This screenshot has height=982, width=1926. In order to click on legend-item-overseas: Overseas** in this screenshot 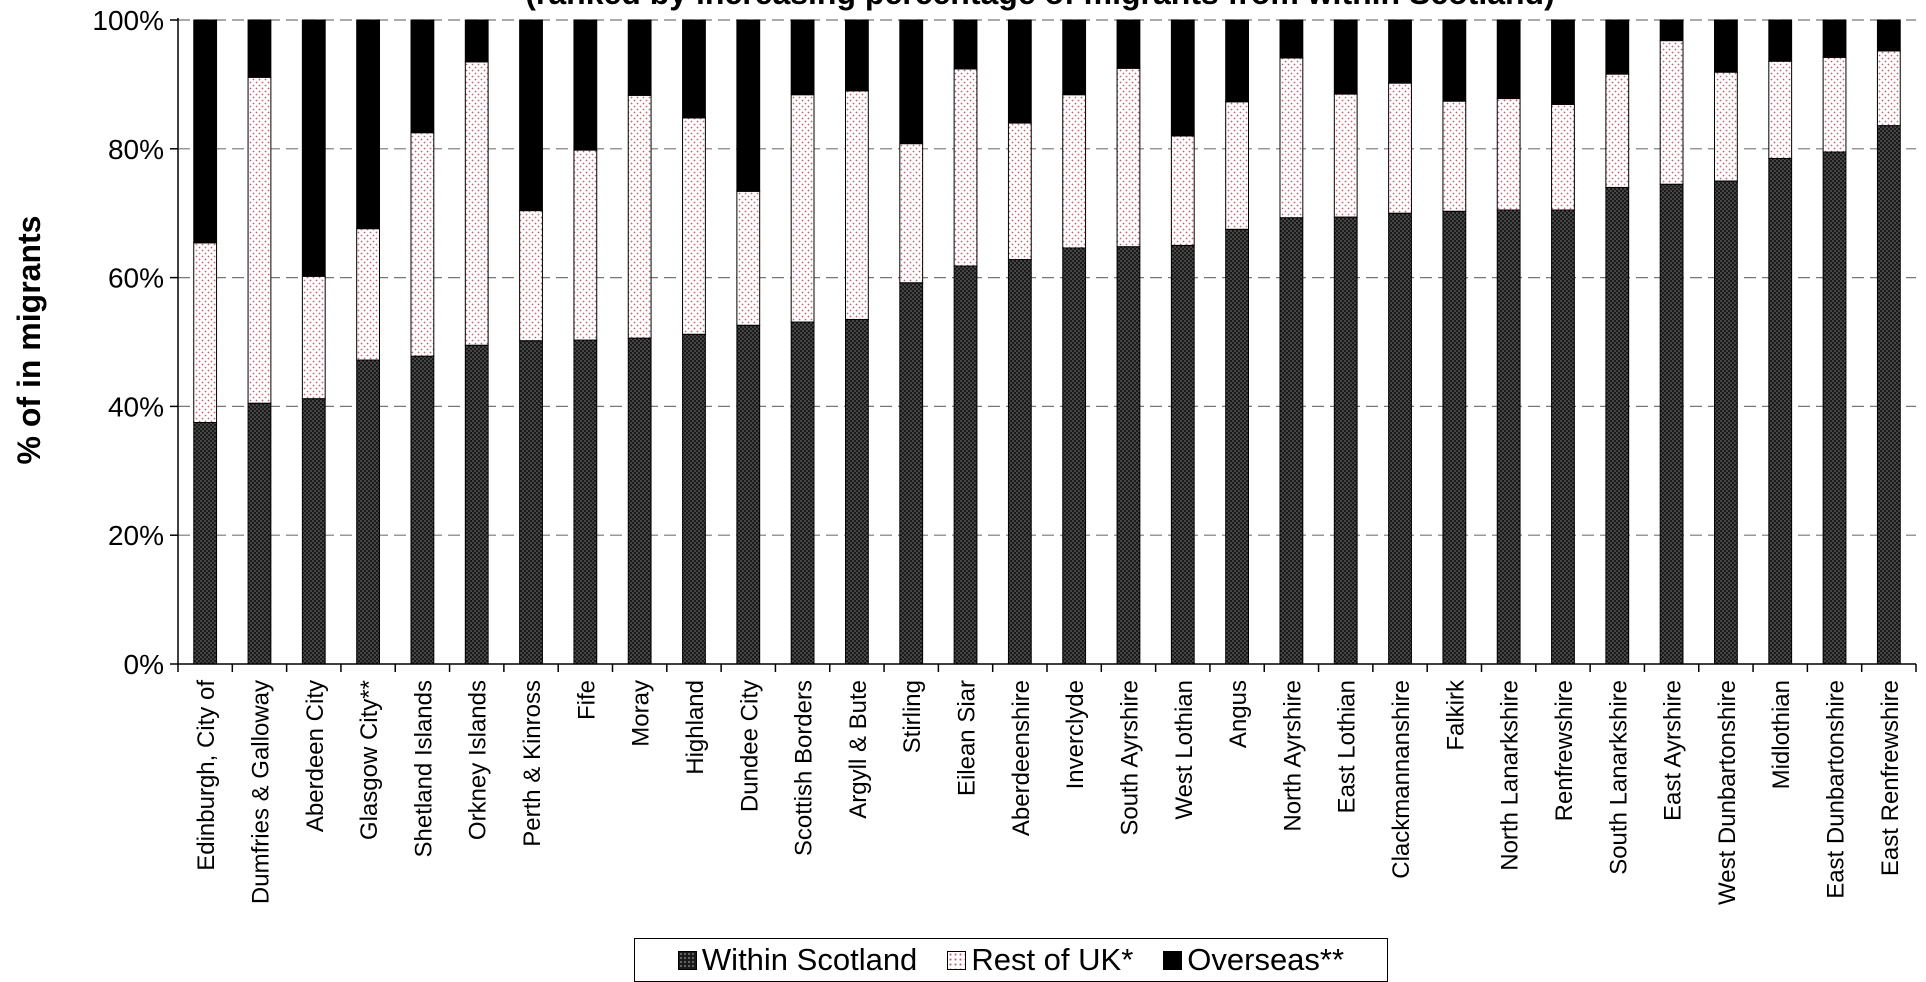, I will do `click(1253, 960)`.